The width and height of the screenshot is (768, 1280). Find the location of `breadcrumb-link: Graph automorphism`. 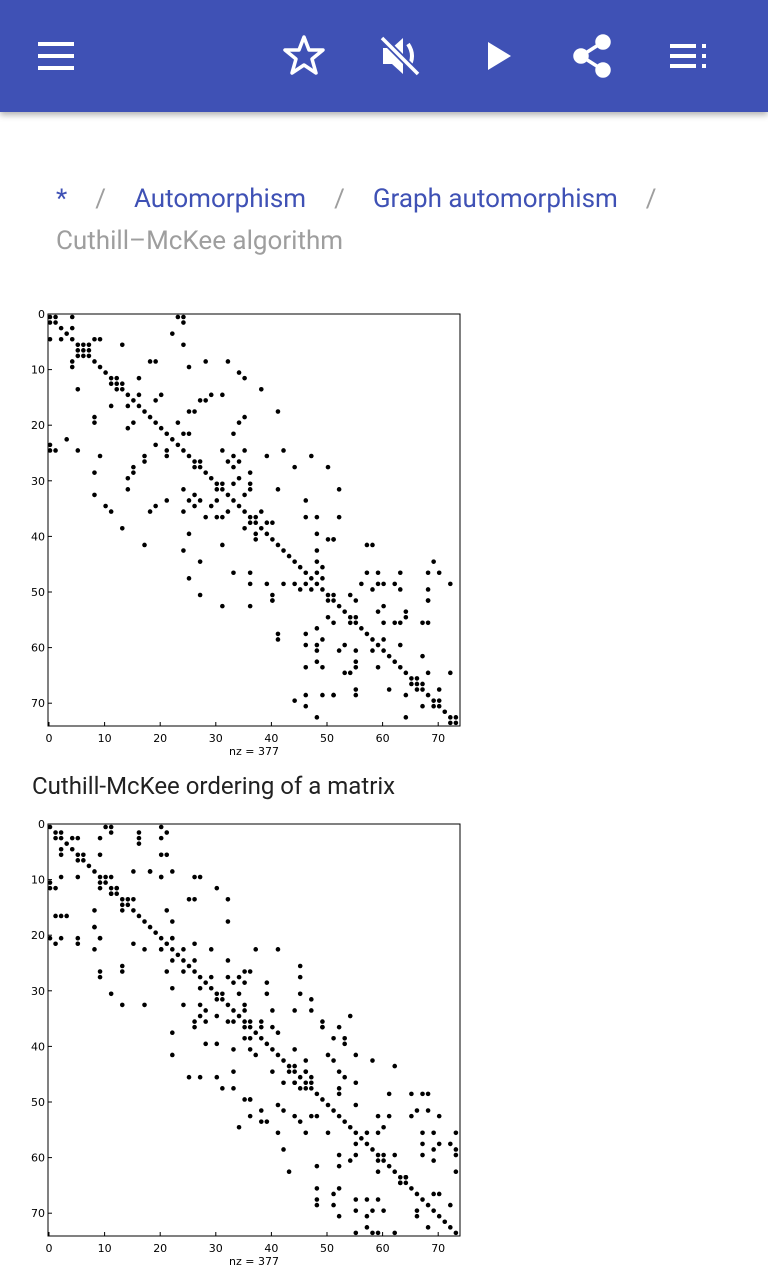

breadcrumb-link: Graph automorphism is located at coordinates (495, 199).